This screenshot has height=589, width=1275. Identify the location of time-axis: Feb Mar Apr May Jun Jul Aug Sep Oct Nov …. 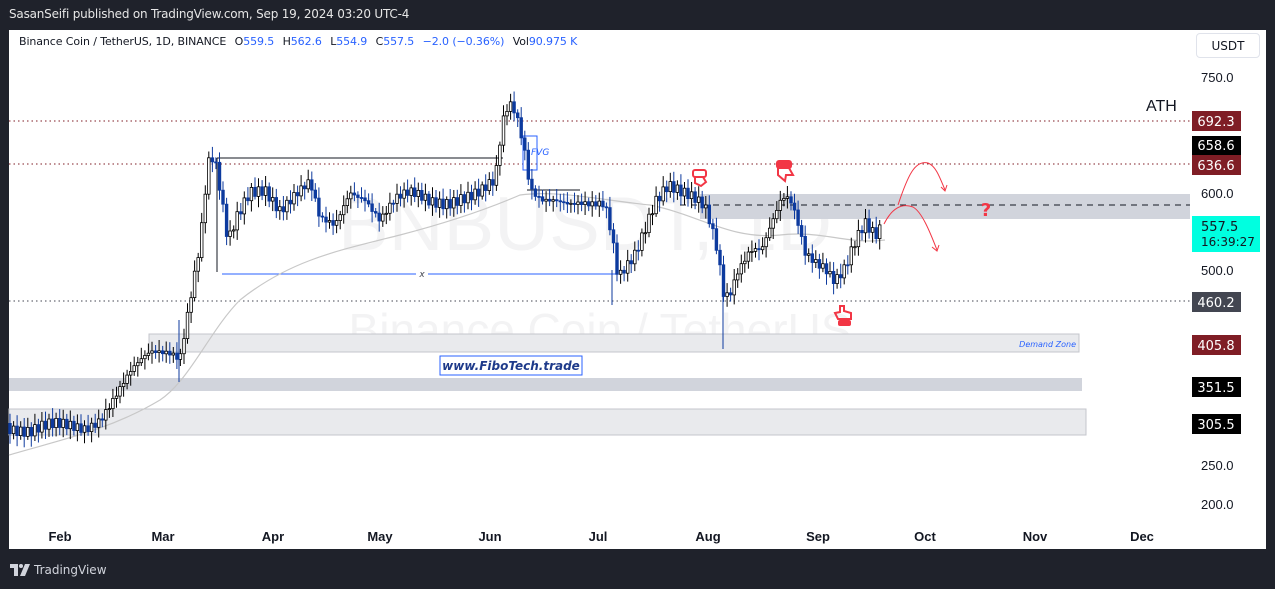
(600, 536).